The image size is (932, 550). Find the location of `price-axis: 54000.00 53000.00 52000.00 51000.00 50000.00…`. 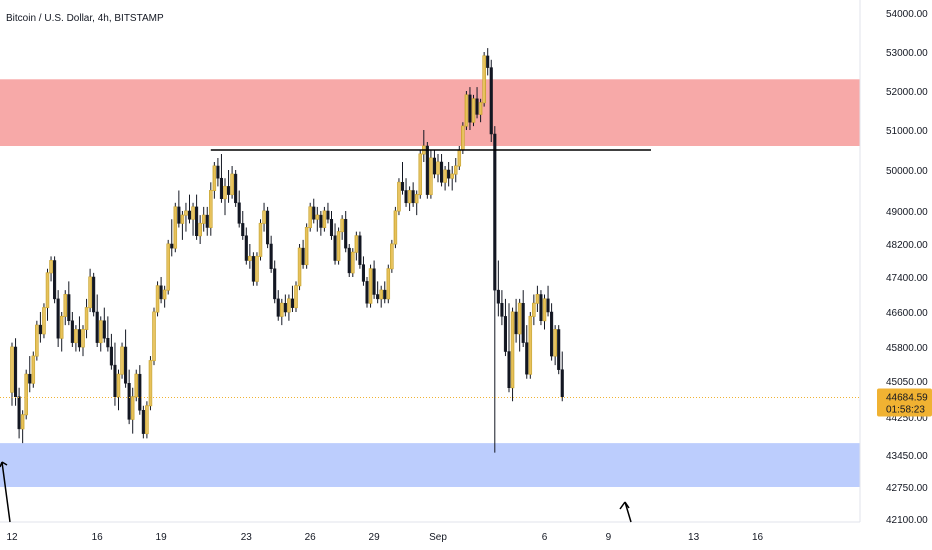

price-axis: 54000.00 53000.00 52000.00 51000.00 50000.00… is located at coordinates (907, 267).